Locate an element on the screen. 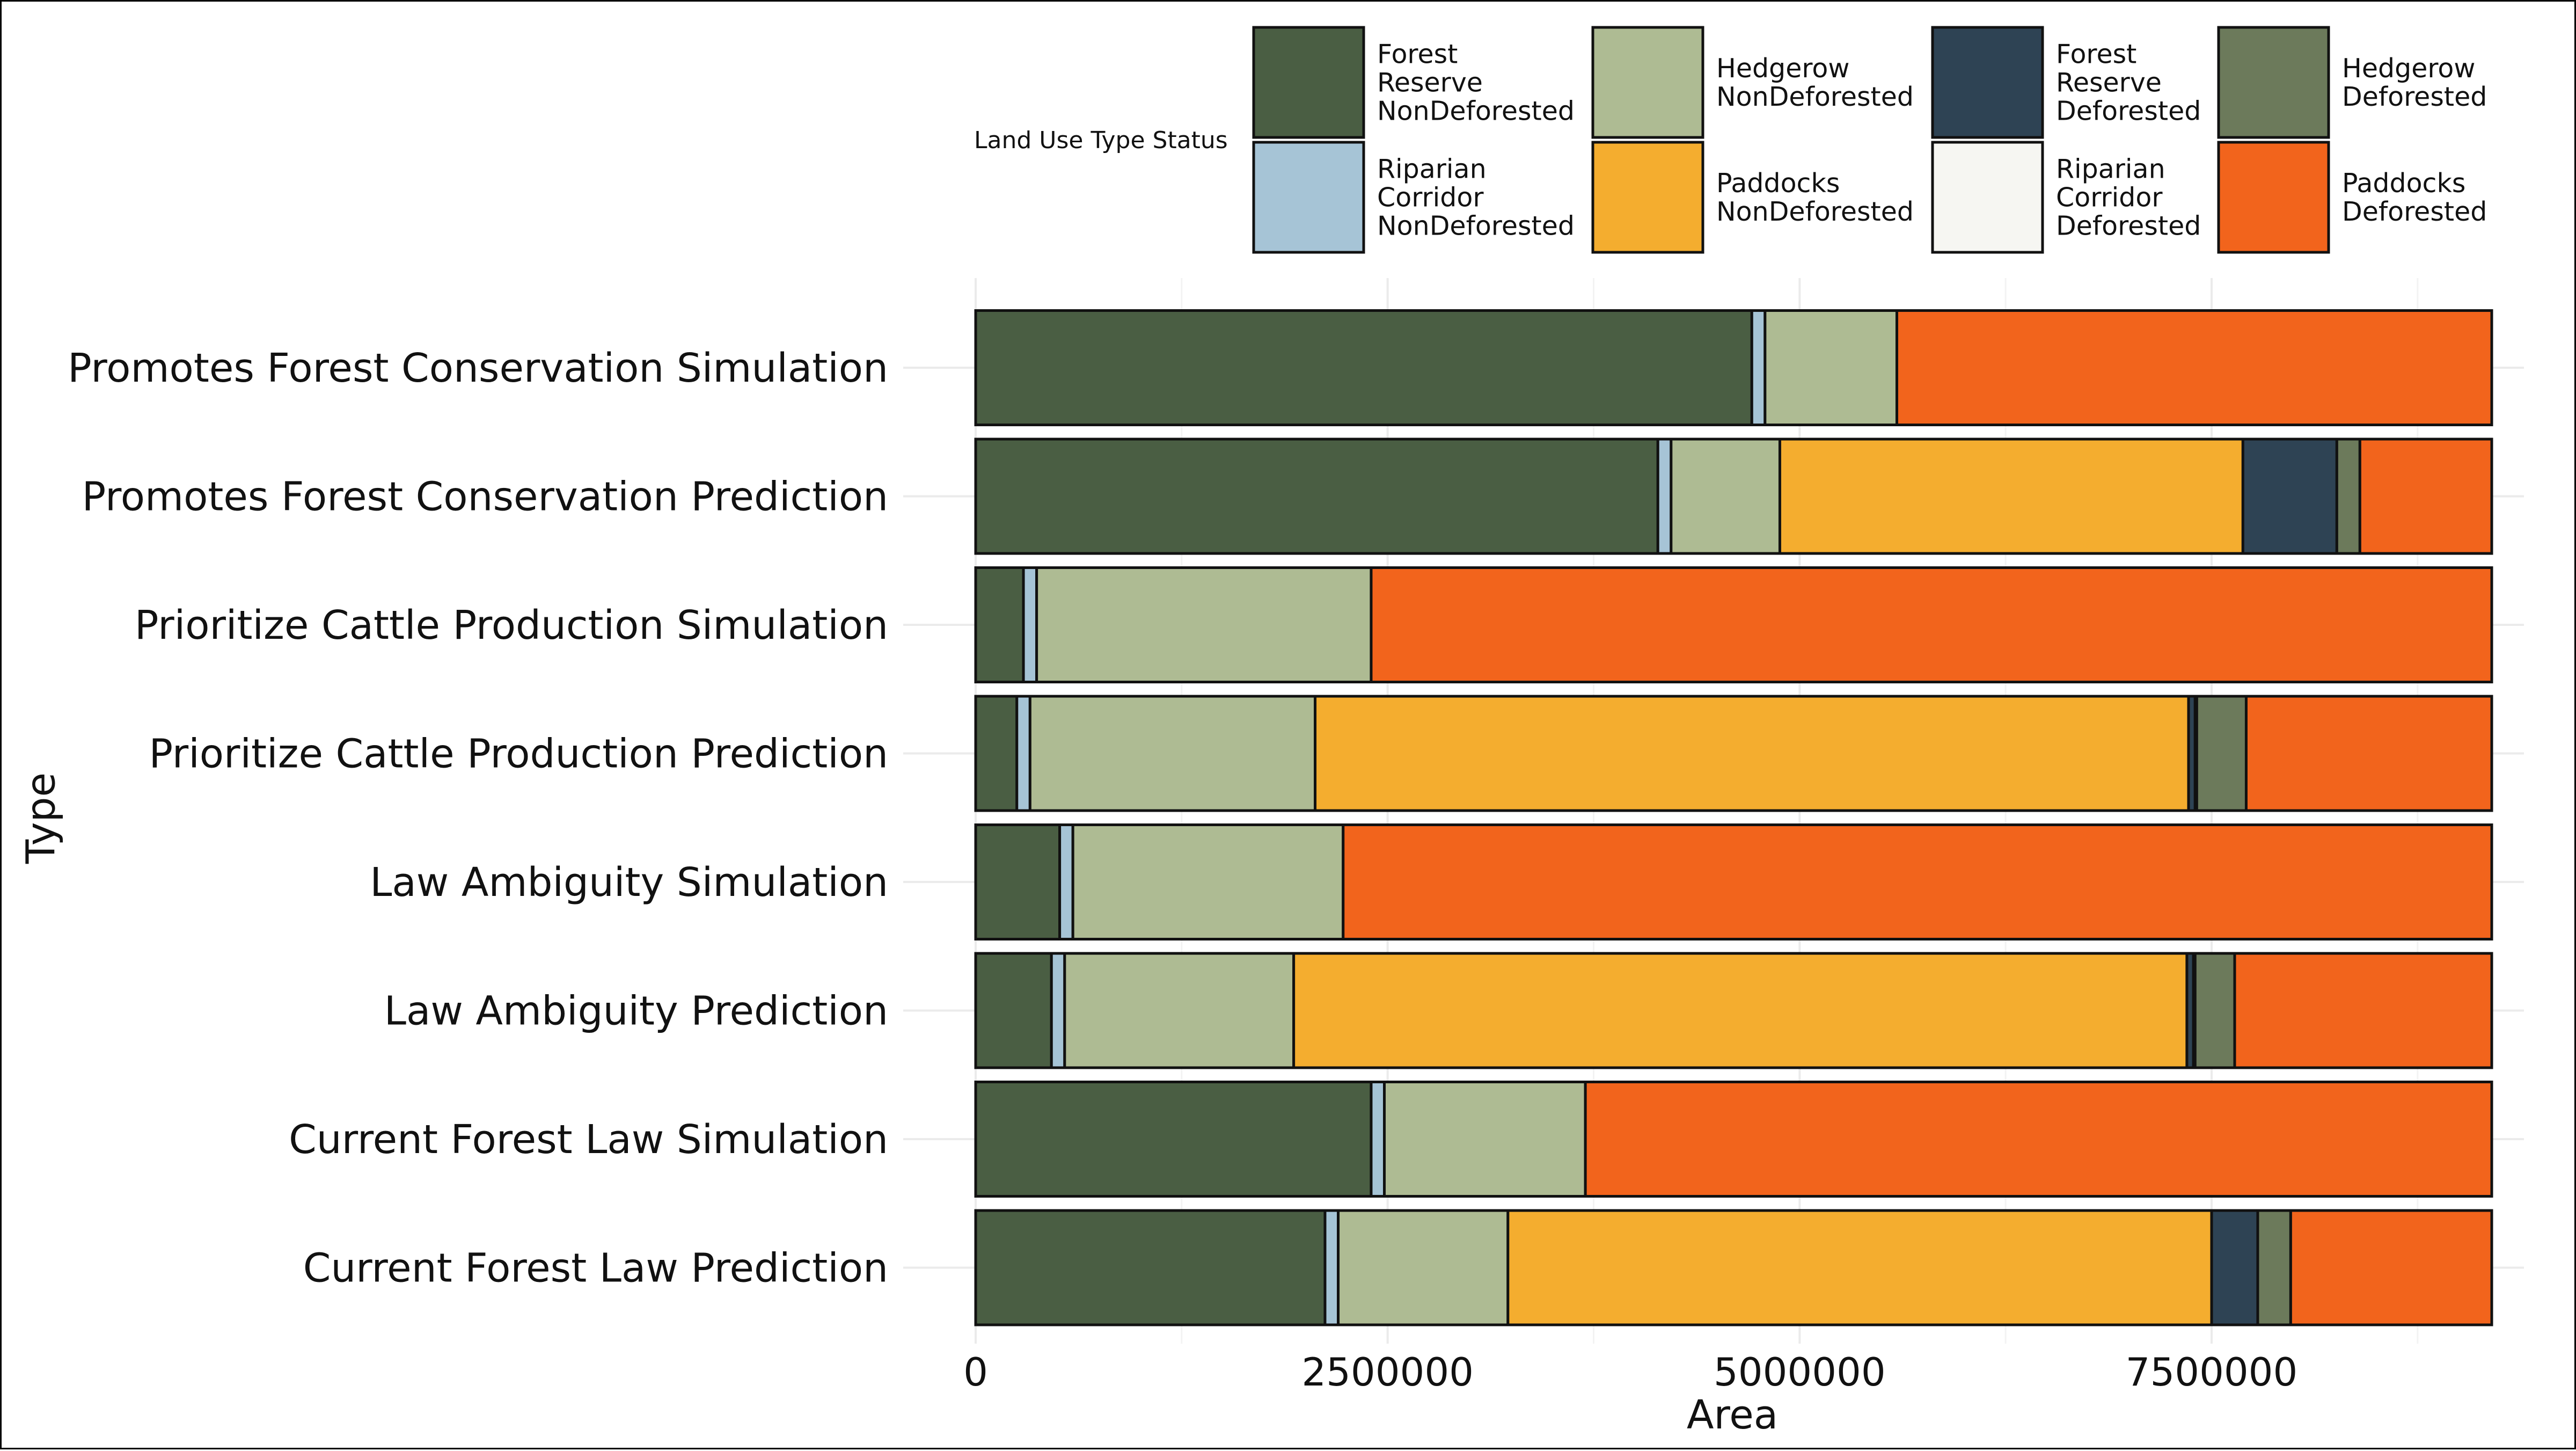 Image resolution: width=2576 pixels, height=1451 pixels. legend-title: Land Use Type Status is located at coordinates (1101, 140).